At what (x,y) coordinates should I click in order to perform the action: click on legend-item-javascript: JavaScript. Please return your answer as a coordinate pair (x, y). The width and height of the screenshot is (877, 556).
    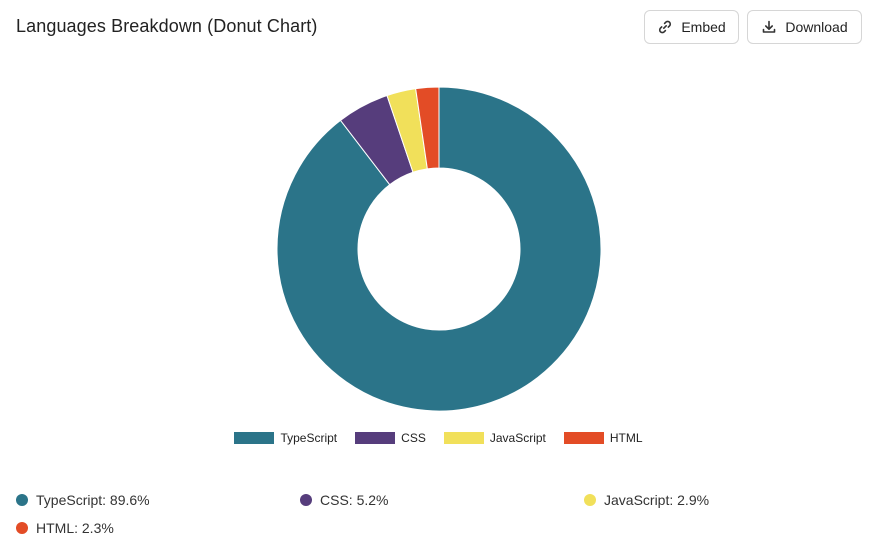
    Looking at the image, I should click on (494, 438).